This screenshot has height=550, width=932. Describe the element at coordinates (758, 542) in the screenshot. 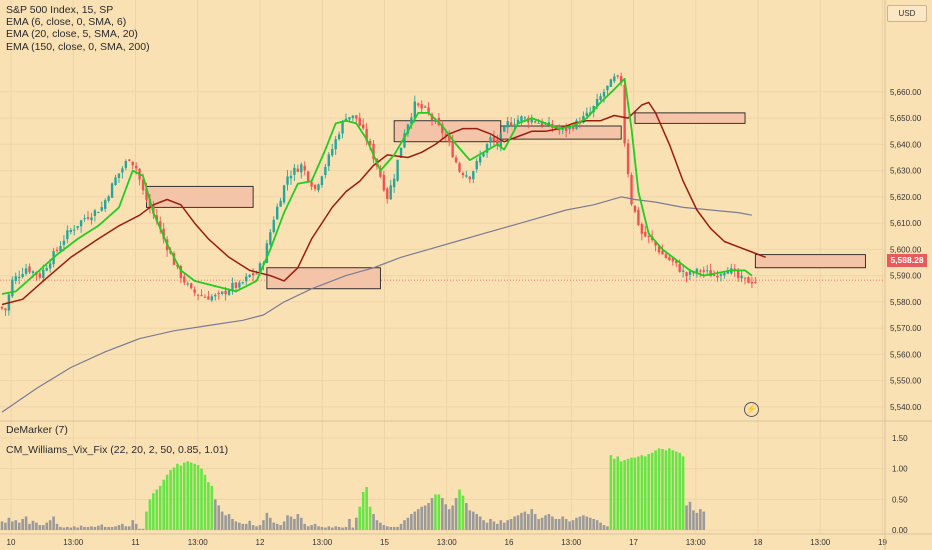

I see `x-tick-label: 18` at that location.